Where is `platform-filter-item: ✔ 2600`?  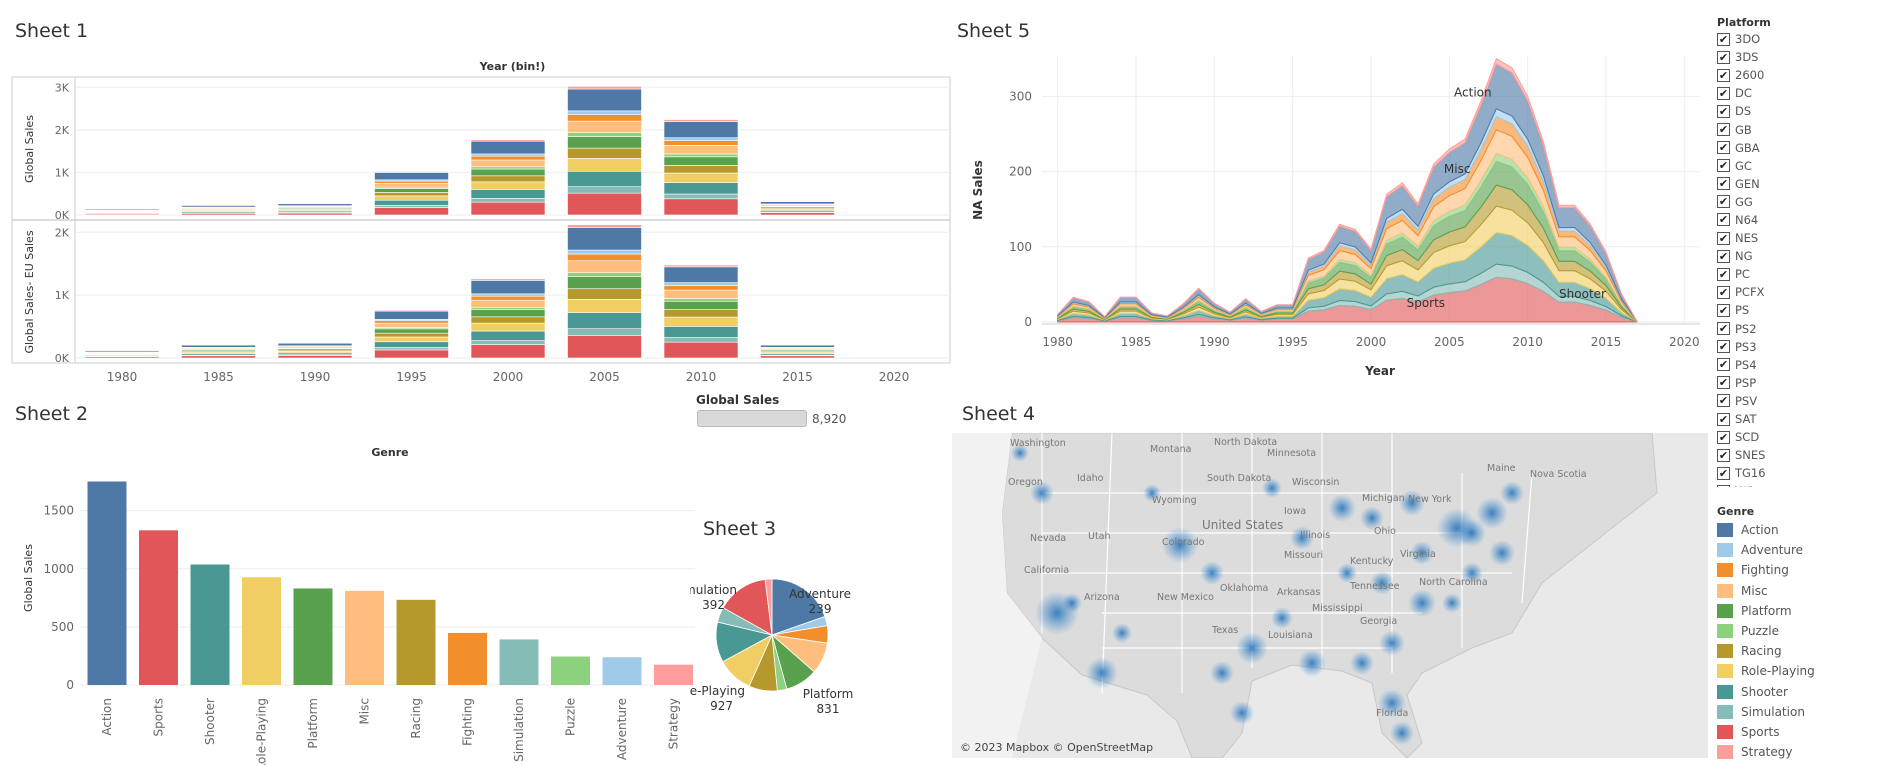 platform-filter-item: ✔ 2600 is located at coordinates (1797, 75).